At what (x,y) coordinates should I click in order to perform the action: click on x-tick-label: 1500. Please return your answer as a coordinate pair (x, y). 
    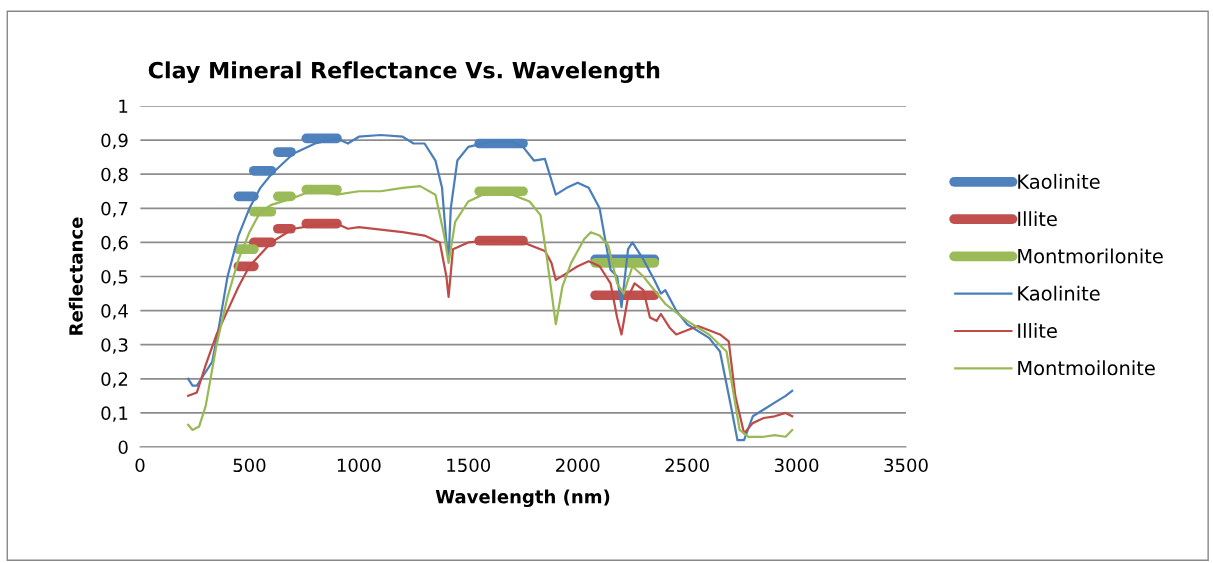
    Looking at the image, I should click on (469, 465).